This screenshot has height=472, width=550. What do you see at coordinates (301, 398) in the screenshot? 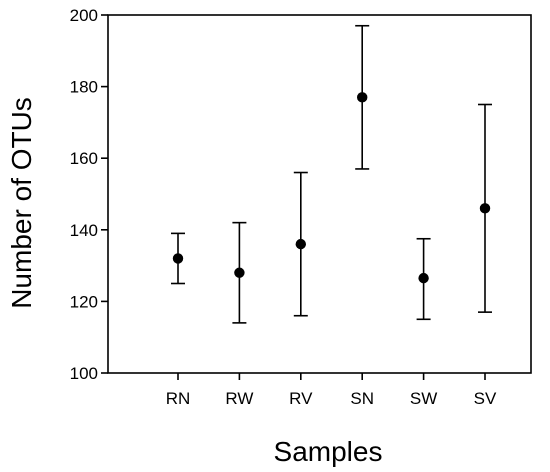
I see `x-tick-label: RV` at bounding box center [301, 398].